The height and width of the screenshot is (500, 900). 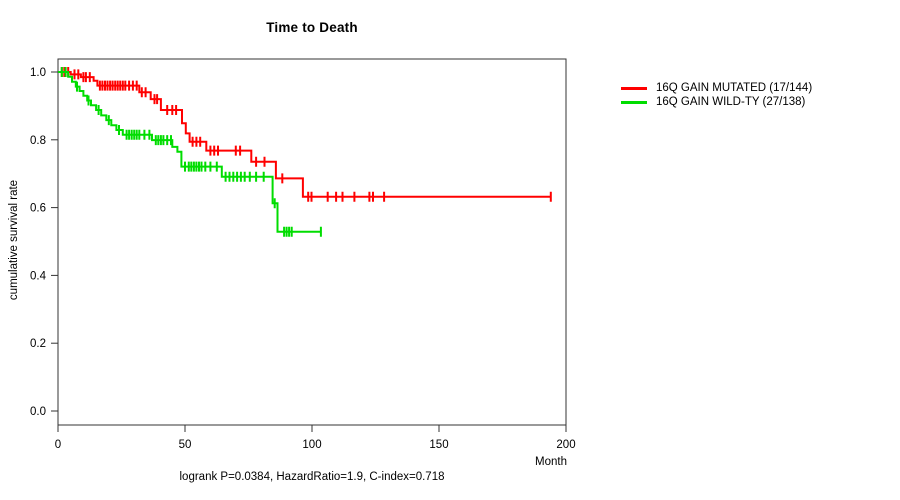 I want to click on y-axis-title: cumulative survival rate, so click(x=14, y=240).